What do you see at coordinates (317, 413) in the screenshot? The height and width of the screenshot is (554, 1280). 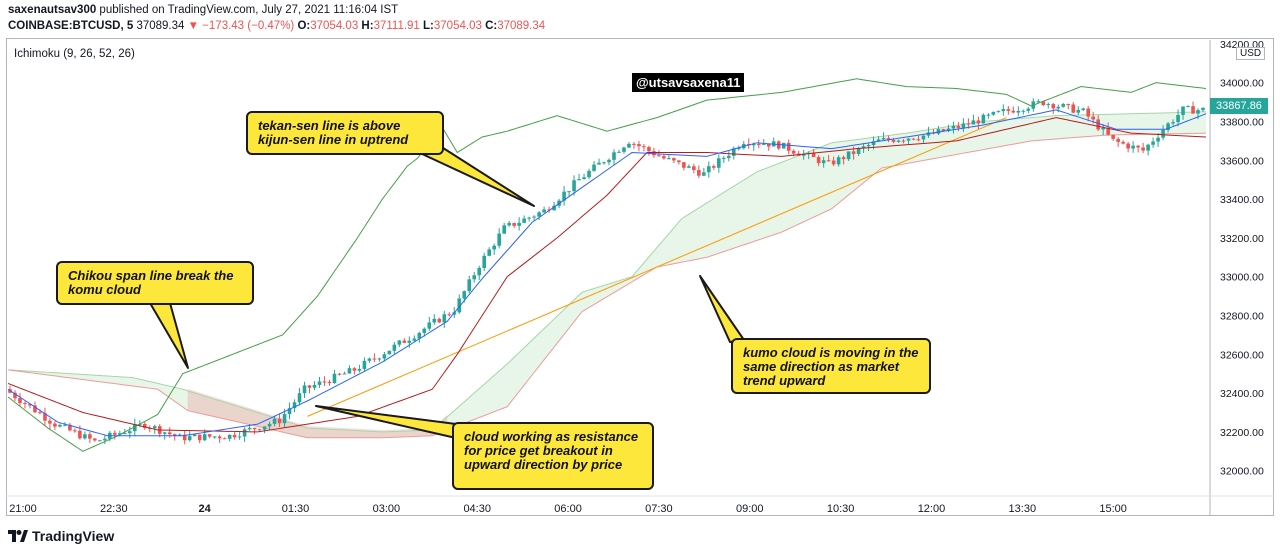 I see `kumo-bearish-fill` at bounding box center [317, 413].